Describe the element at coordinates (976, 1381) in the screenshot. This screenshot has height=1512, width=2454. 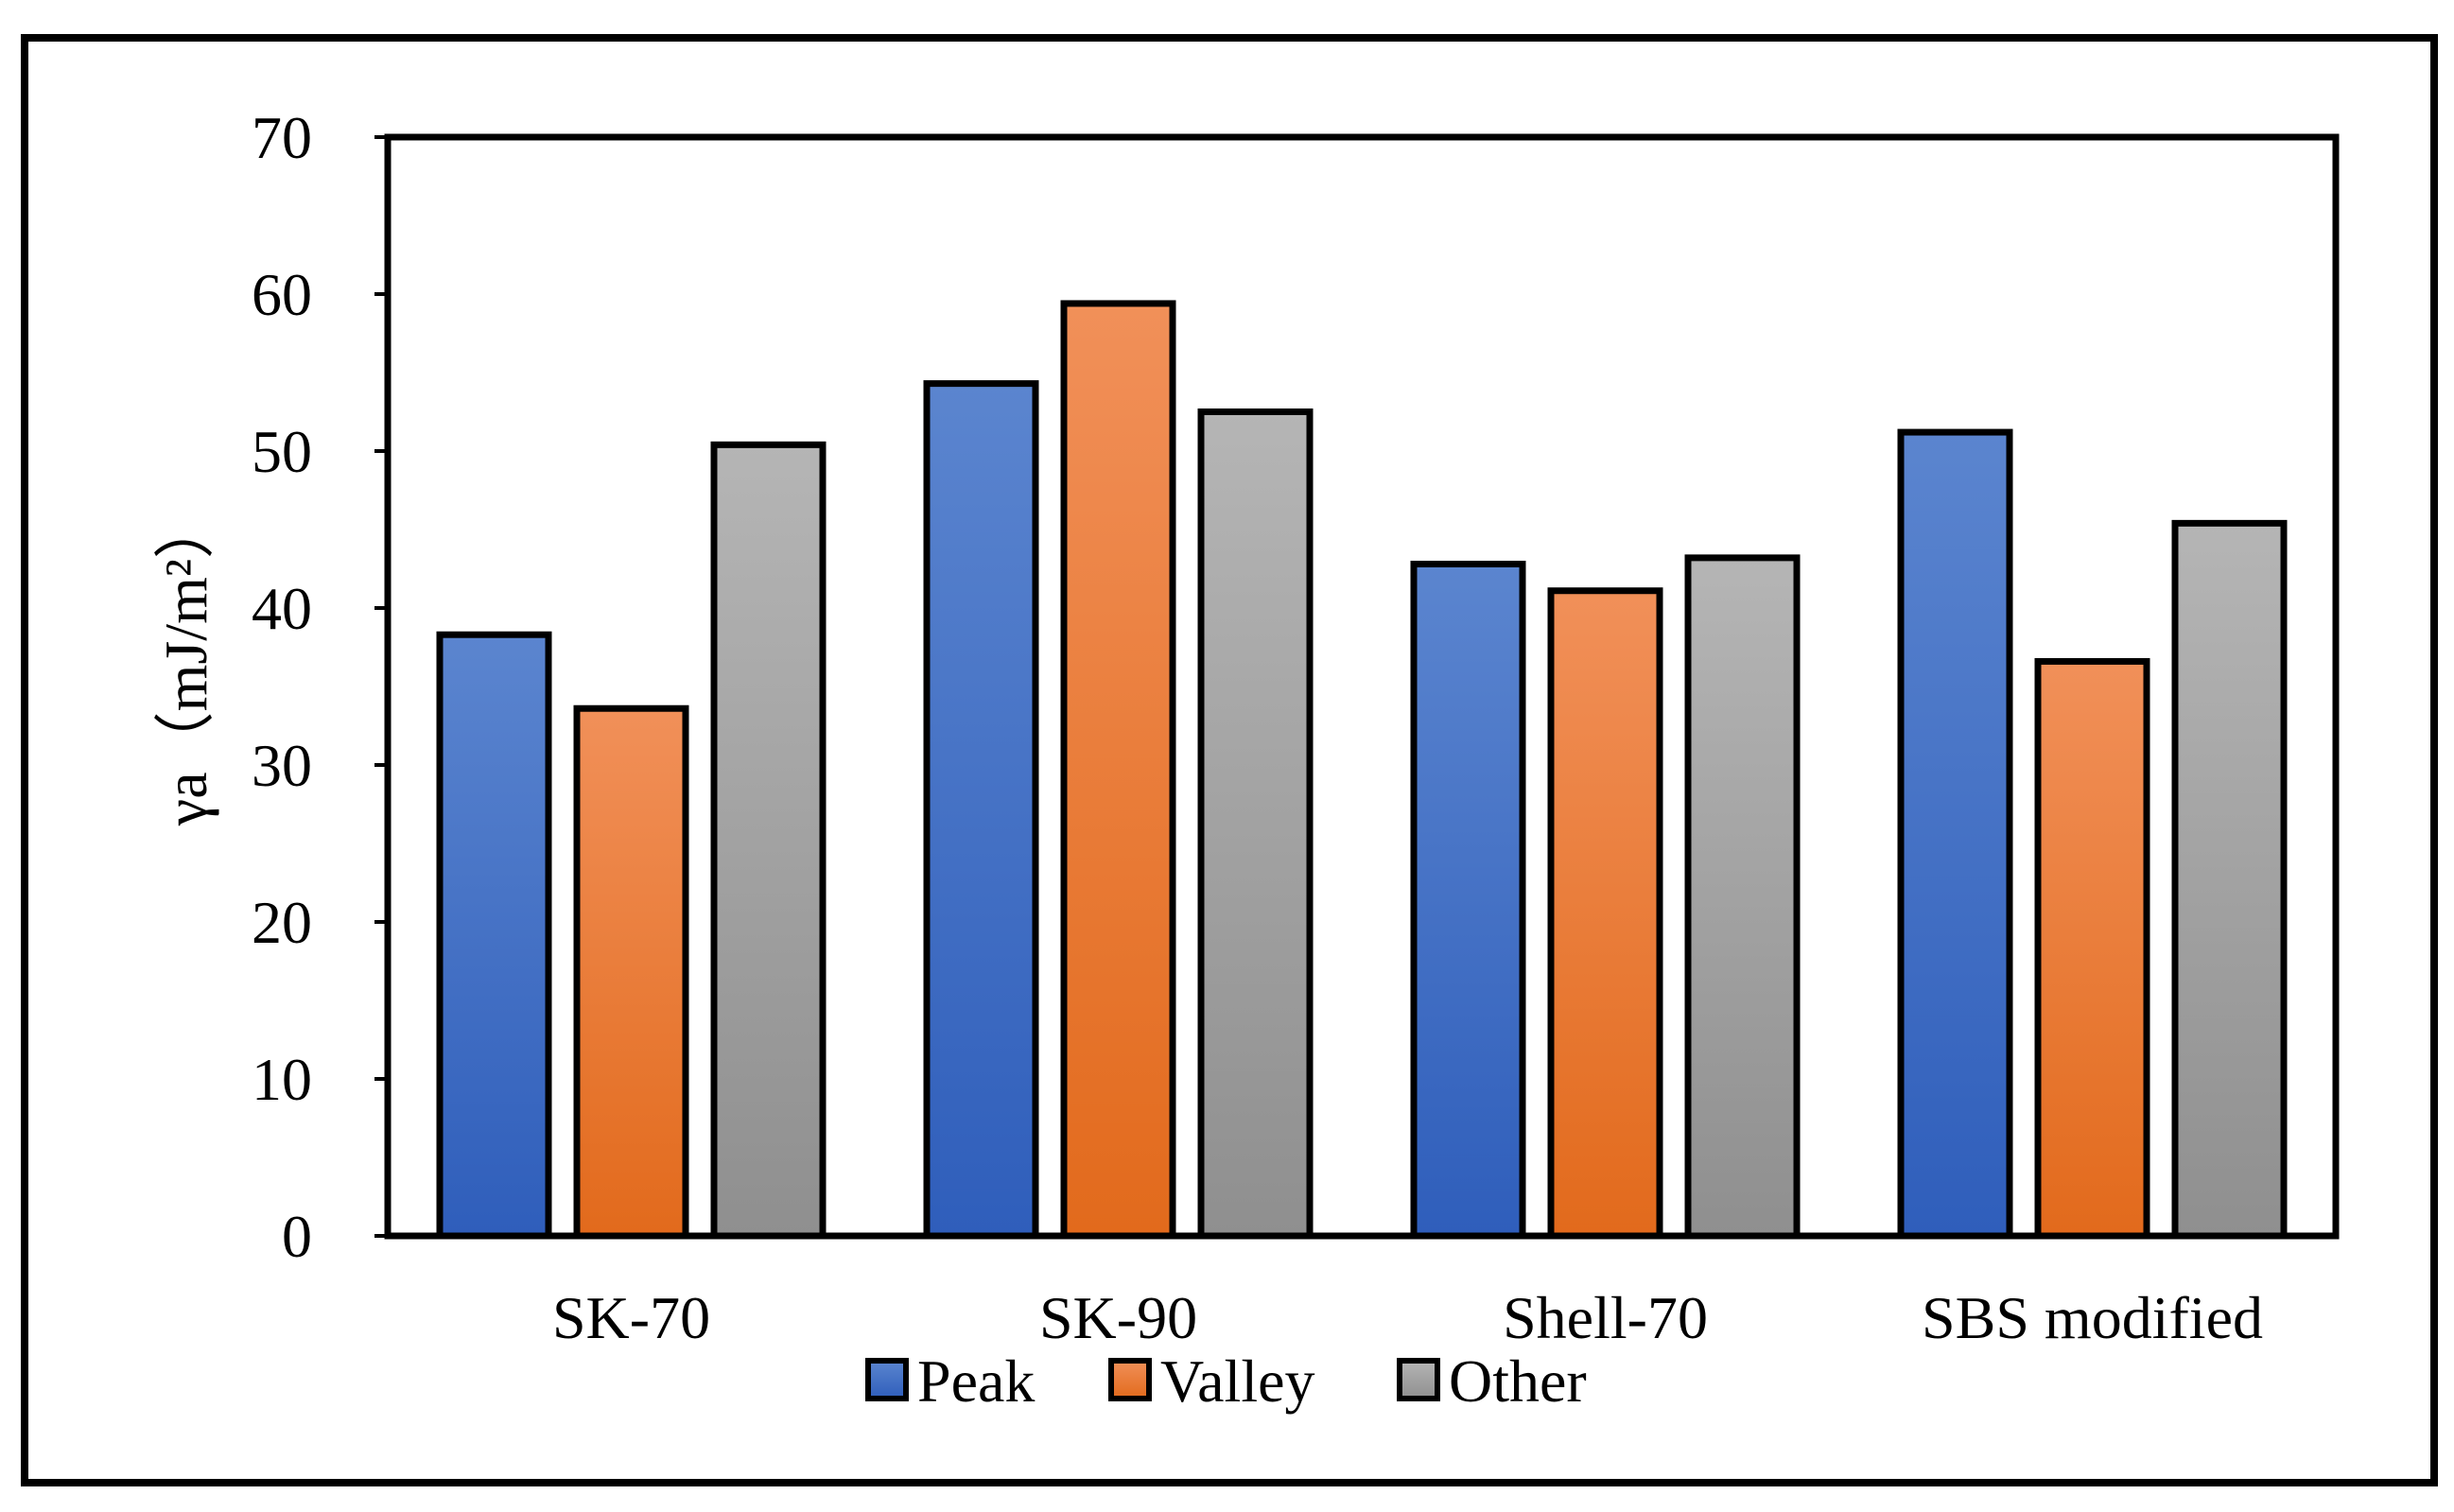
I see `legend-label-peak: Peak` at that location.